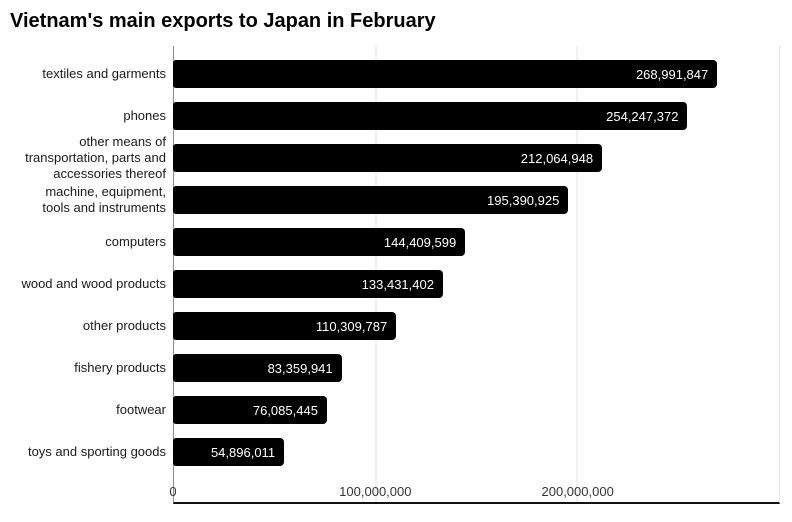 This screenshot has width=792, height=522. Describe the element at coordinates (375, 491) in the screenshot. I see `x-axis-tick-label: 100,000,000` at that location.